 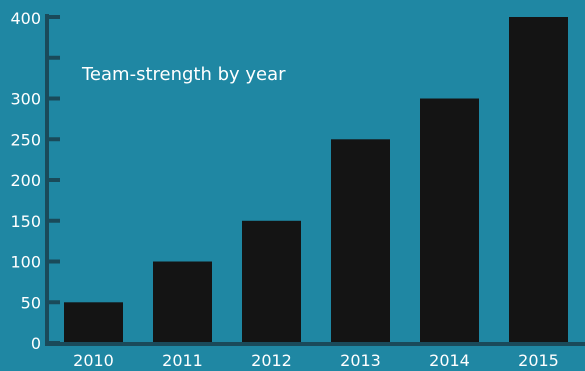 What do you see at coordinates (31, 302) in the screenshot?
I see `y-tick-label-50: 50` at bounding box center [31, 302].